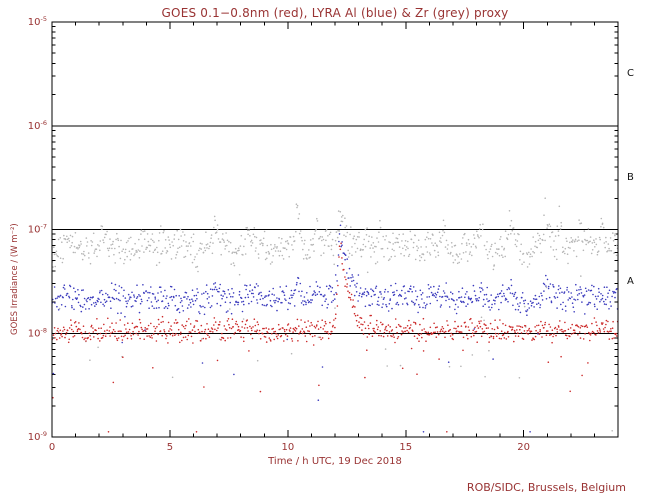 The image size is (650, 500). I want to click on credit-text: ROB/SIDC, Brussels, Belgium, so click(546, 487).